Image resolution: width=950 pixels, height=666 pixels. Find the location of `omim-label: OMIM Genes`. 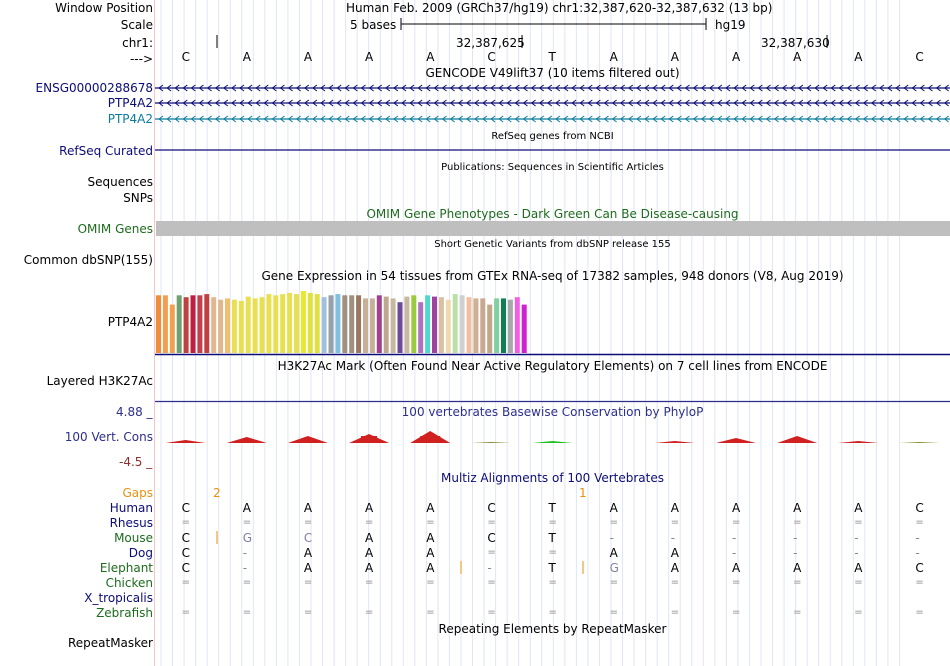

omim-label: OMIM Genes is located at coordinates (115, 229).